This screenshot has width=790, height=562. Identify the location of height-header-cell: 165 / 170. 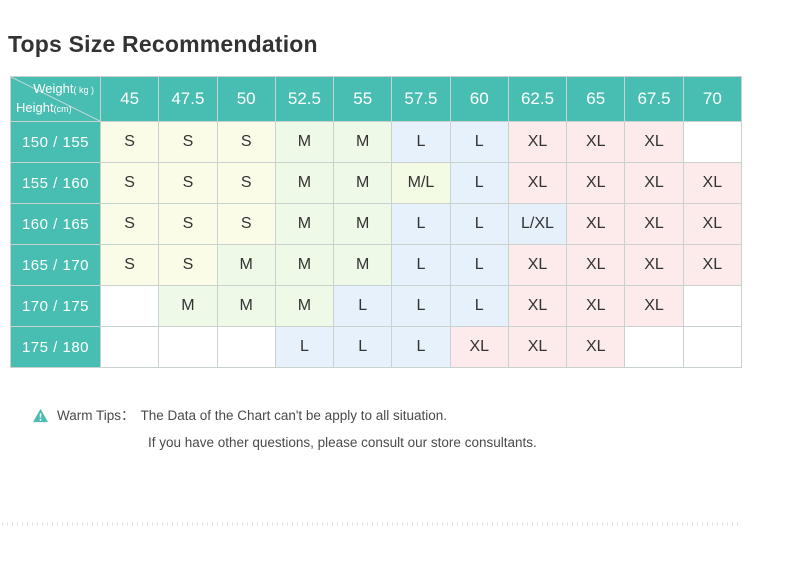
(55, 265).